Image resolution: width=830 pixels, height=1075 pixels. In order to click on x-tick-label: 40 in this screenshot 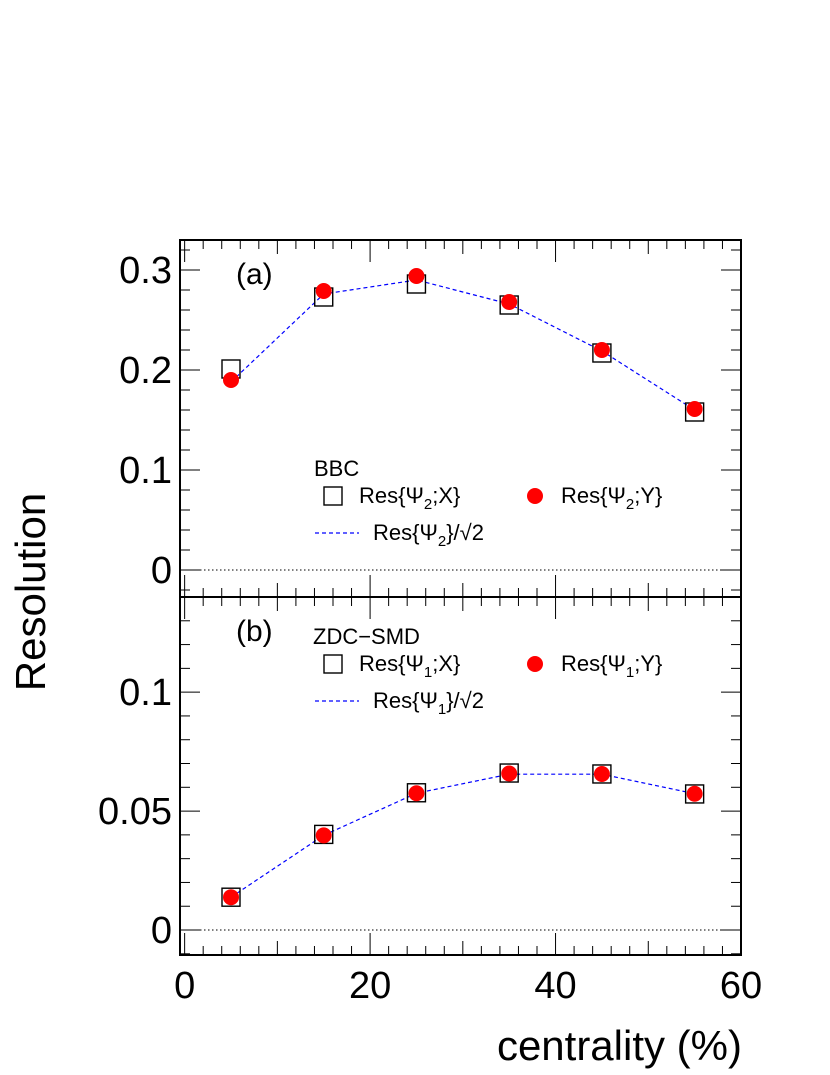, I will do `click(555, 986)`.